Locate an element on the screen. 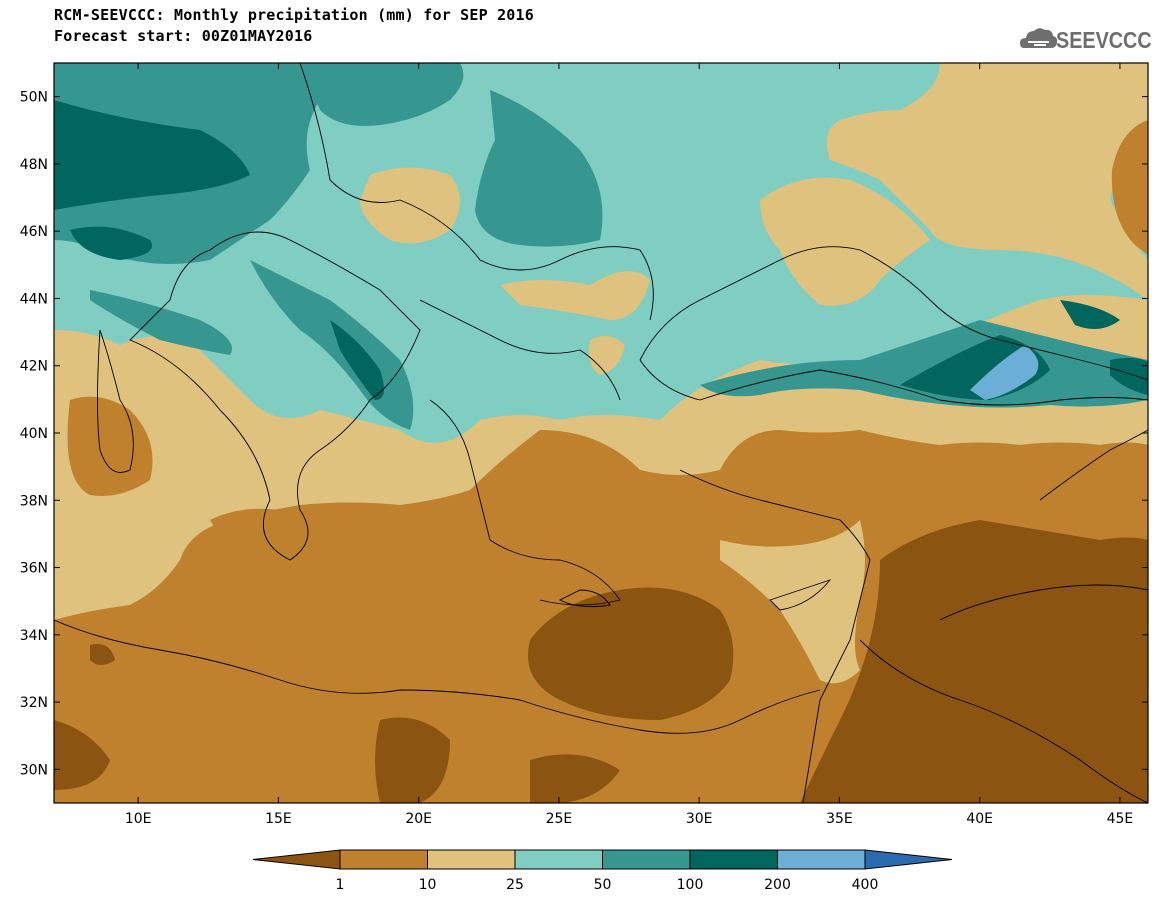 This screenshot has height=907, width=1165. lat-label: 48N is located at coordinates (34, 165).